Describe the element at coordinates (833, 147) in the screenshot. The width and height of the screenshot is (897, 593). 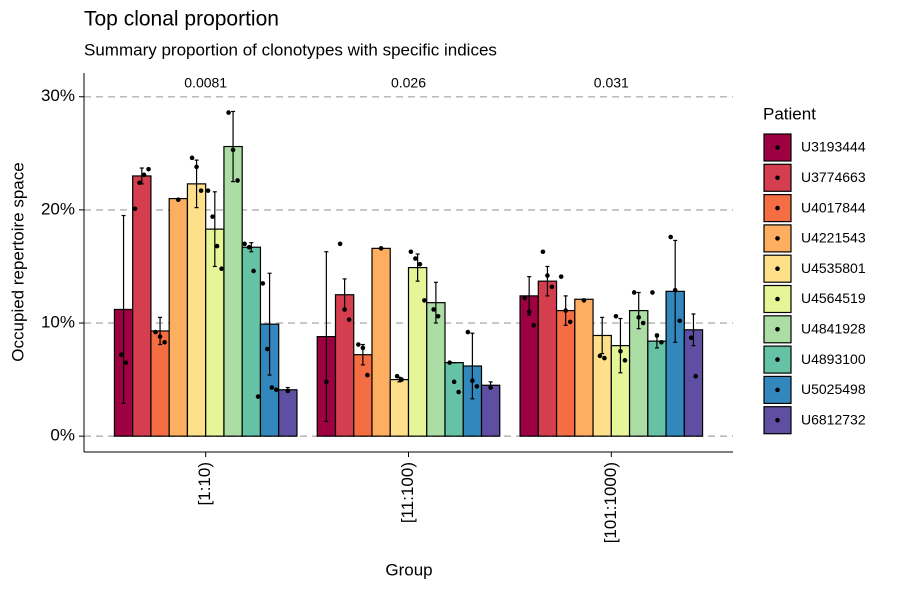
I see `legend-label: U3193444` at that location.